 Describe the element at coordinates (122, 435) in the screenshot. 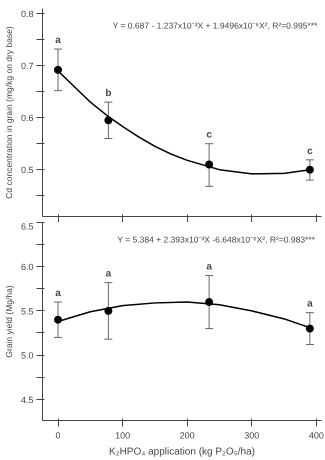

I see `x-tick-label: 100` at that location.